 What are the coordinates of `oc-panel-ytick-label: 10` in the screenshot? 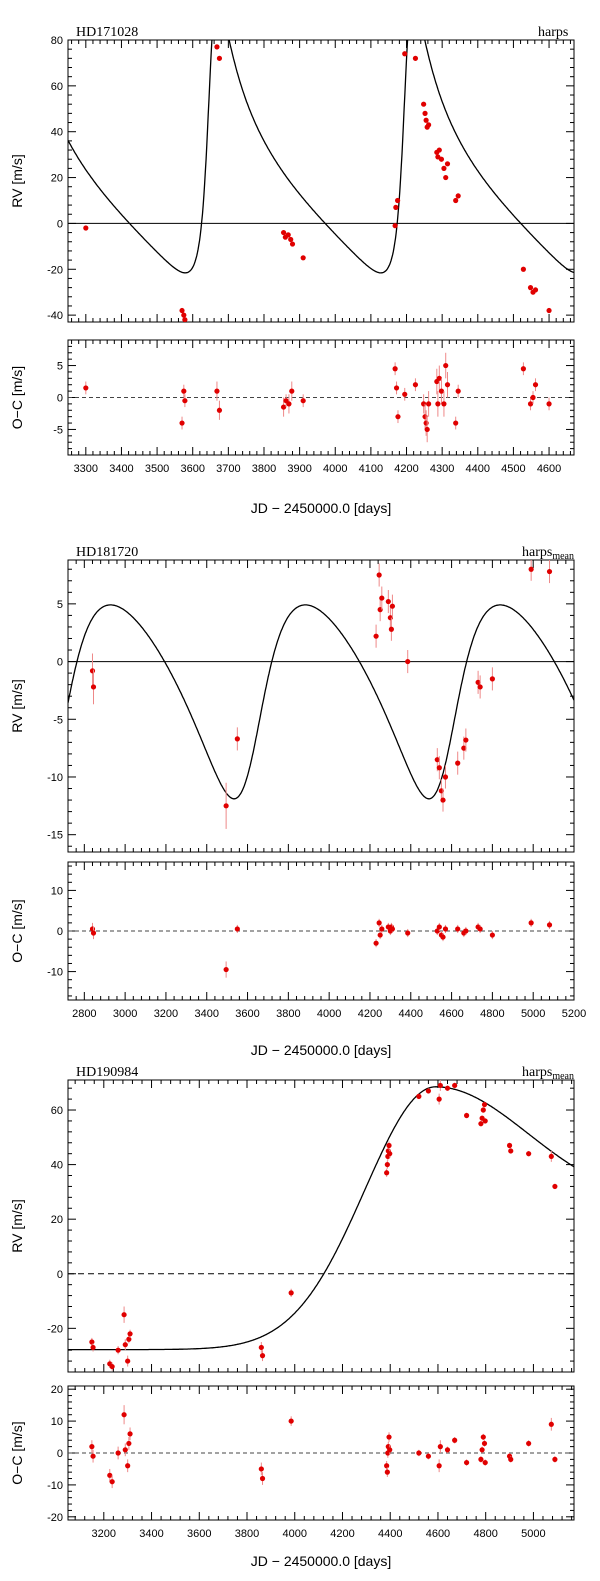 It's located at (57, 891).